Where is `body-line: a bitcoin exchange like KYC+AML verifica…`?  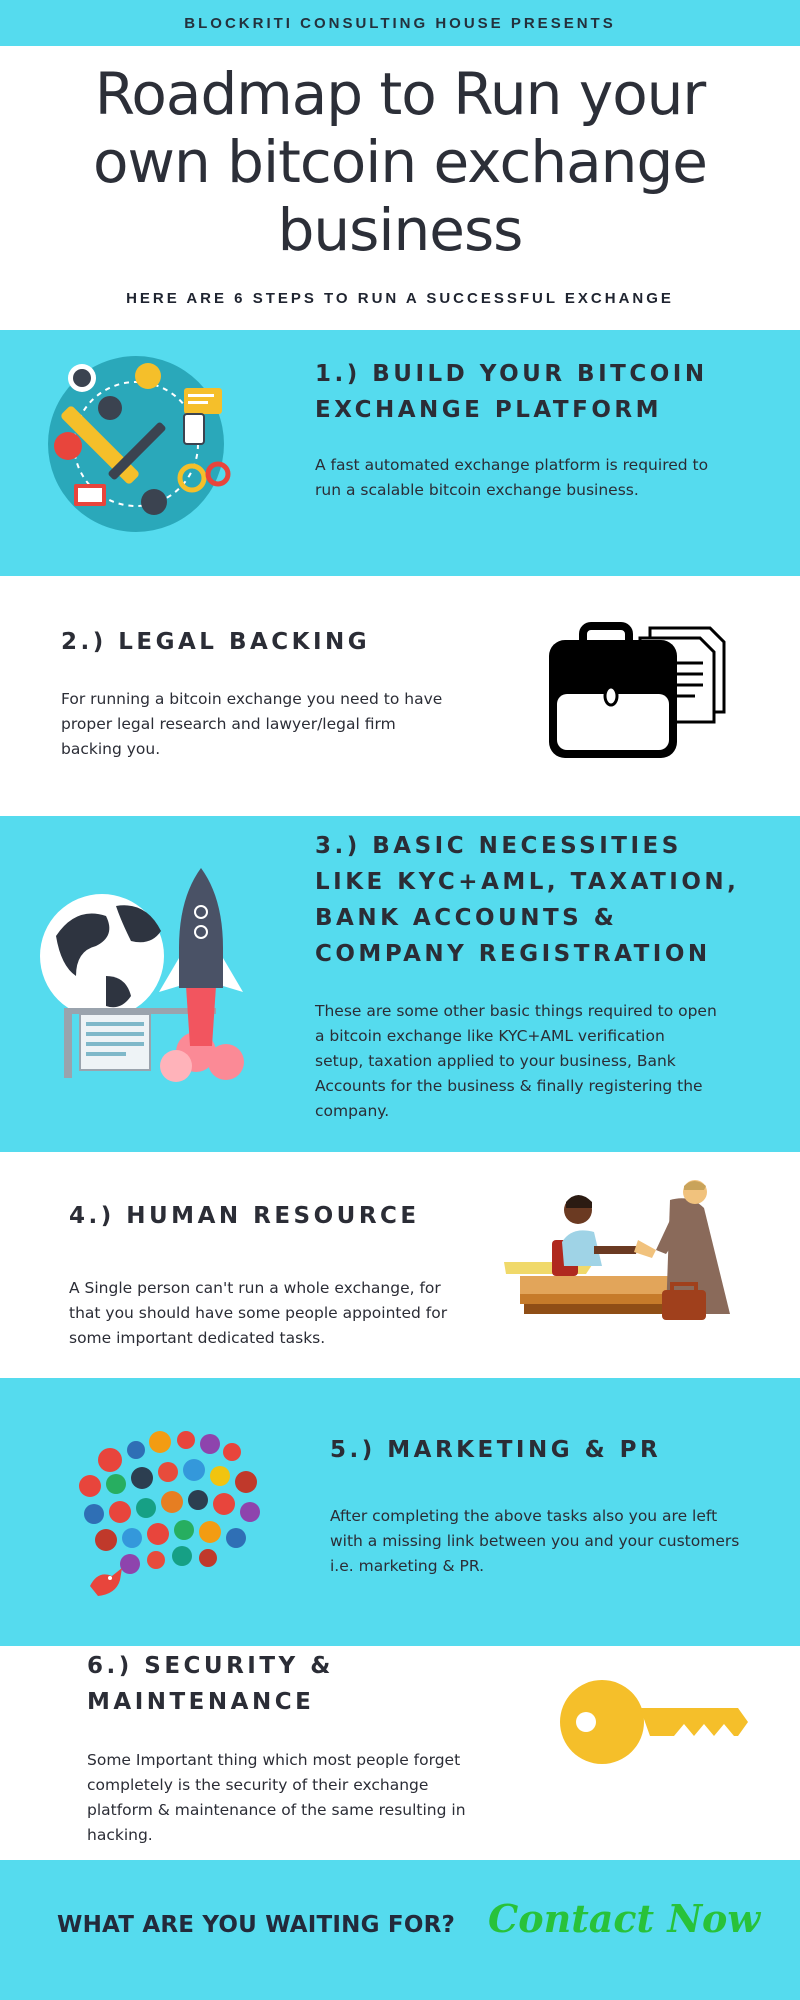
body-line: a bitcoin exchange like KYC+AML verifica… is located at coordinates (490, 1036).